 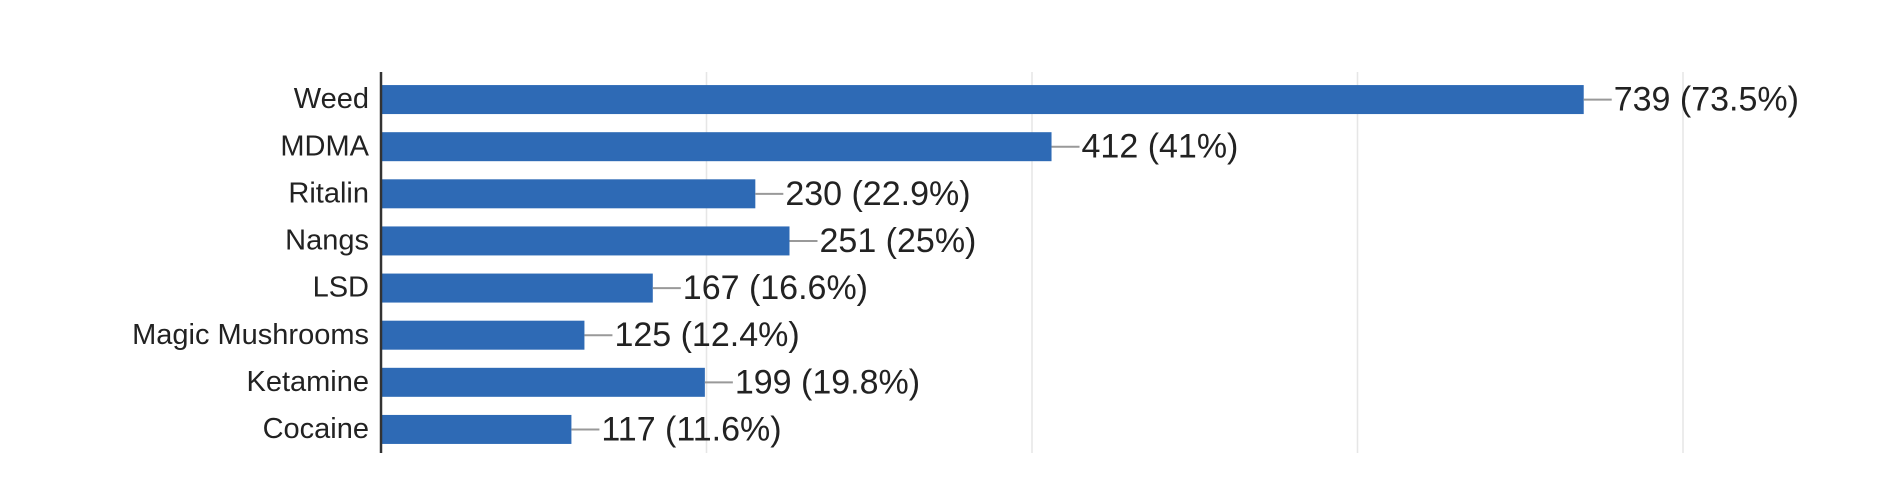 I want to click on y-tick-label: MDMA, so click(x=324, y=146).